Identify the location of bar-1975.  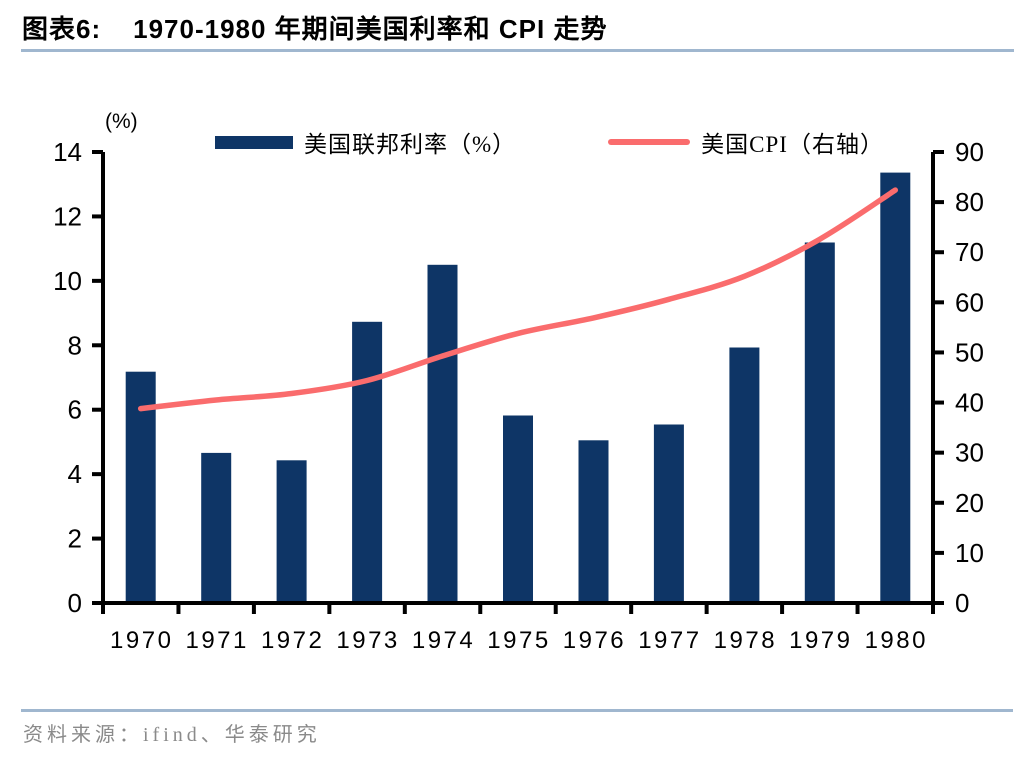
(518, 509).